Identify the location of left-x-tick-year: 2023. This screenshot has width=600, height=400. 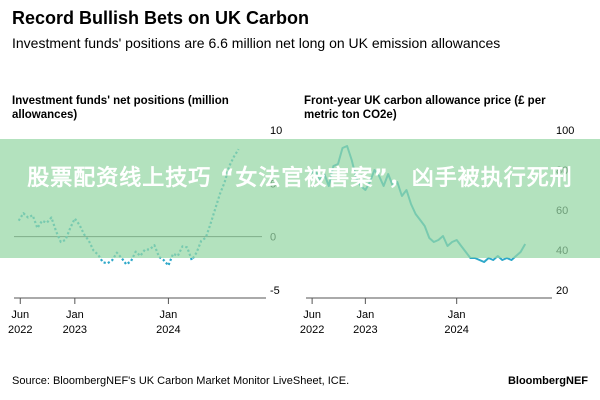
(75, 330).